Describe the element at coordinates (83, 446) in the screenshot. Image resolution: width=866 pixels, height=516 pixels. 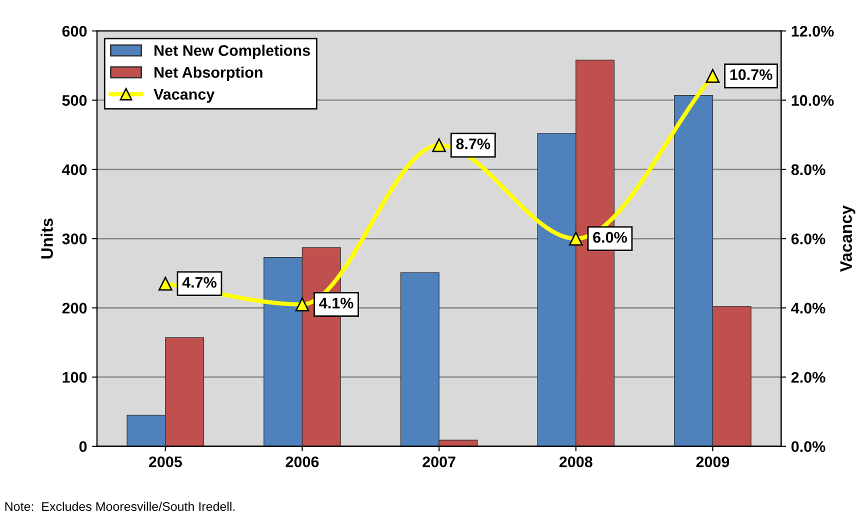
I see `y-tick-label: 0` at that location.